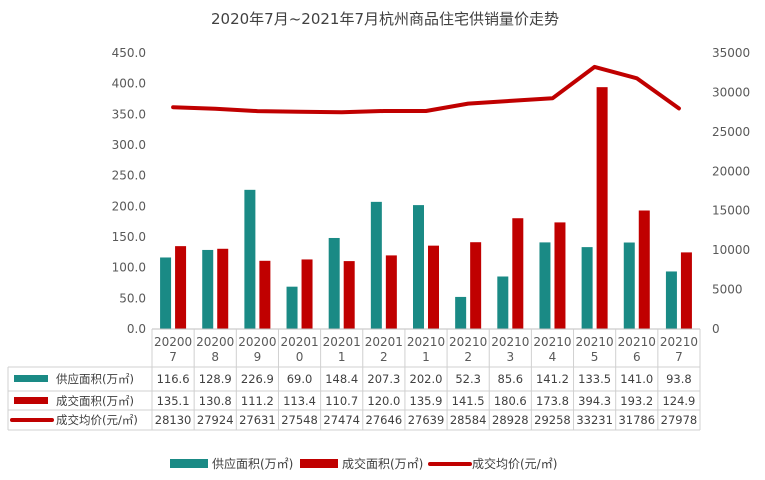 The image size is (765, 480). Describe the element at coordinates (129, 114) in the screenshot. I see `y-left-tick-label: 350.0` at that location.